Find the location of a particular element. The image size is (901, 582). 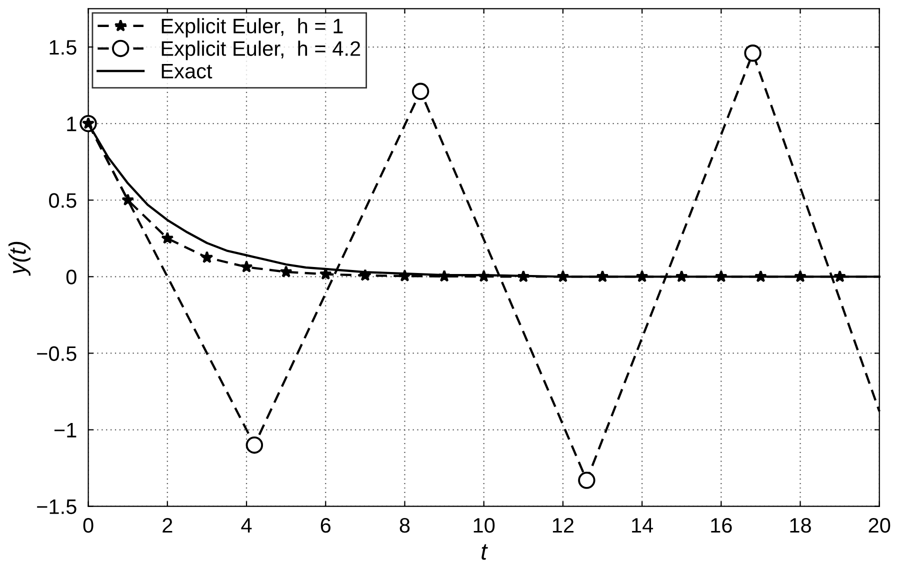

x-tick-label: 4 is located at coordinates (246, 525).